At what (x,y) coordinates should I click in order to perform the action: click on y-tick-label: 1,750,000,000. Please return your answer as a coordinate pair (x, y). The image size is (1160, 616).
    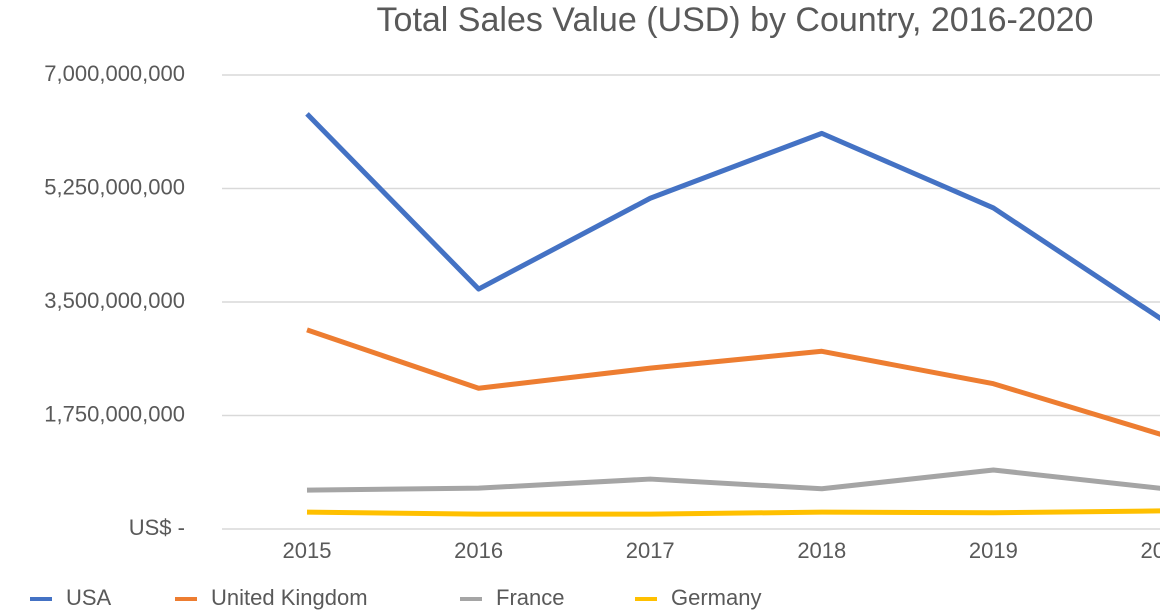
    Looking at the image, I should click on (114, 413).